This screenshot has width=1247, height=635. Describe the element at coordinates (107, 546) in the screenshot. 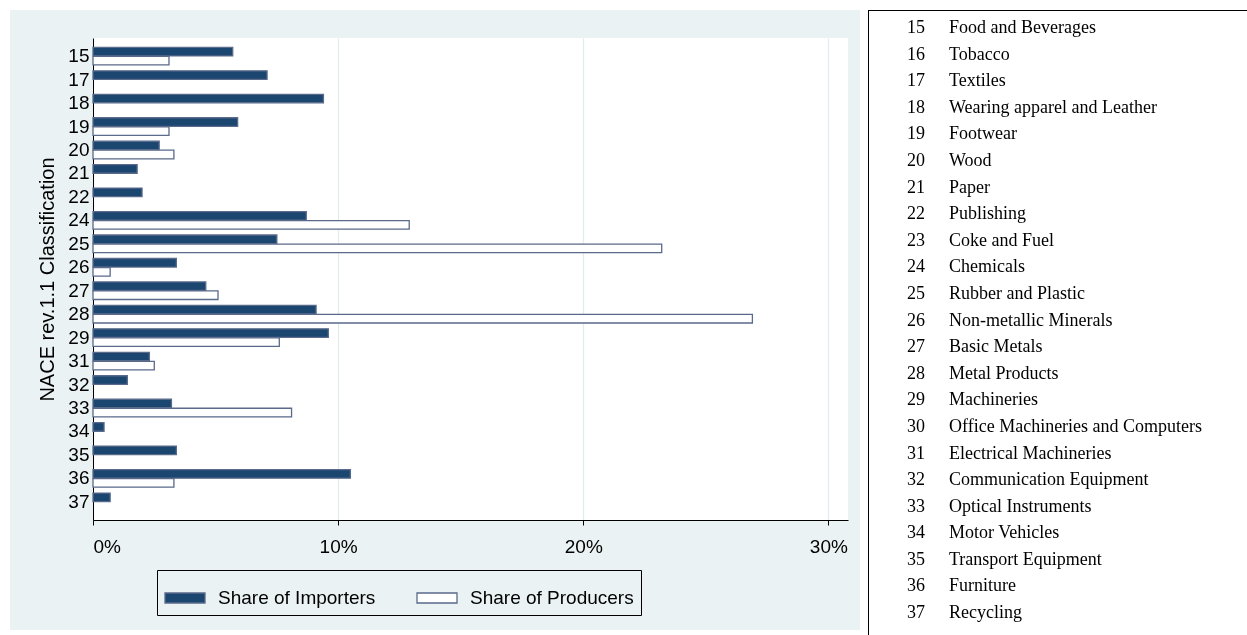

I see `x-tick-label: 0%` at that location.